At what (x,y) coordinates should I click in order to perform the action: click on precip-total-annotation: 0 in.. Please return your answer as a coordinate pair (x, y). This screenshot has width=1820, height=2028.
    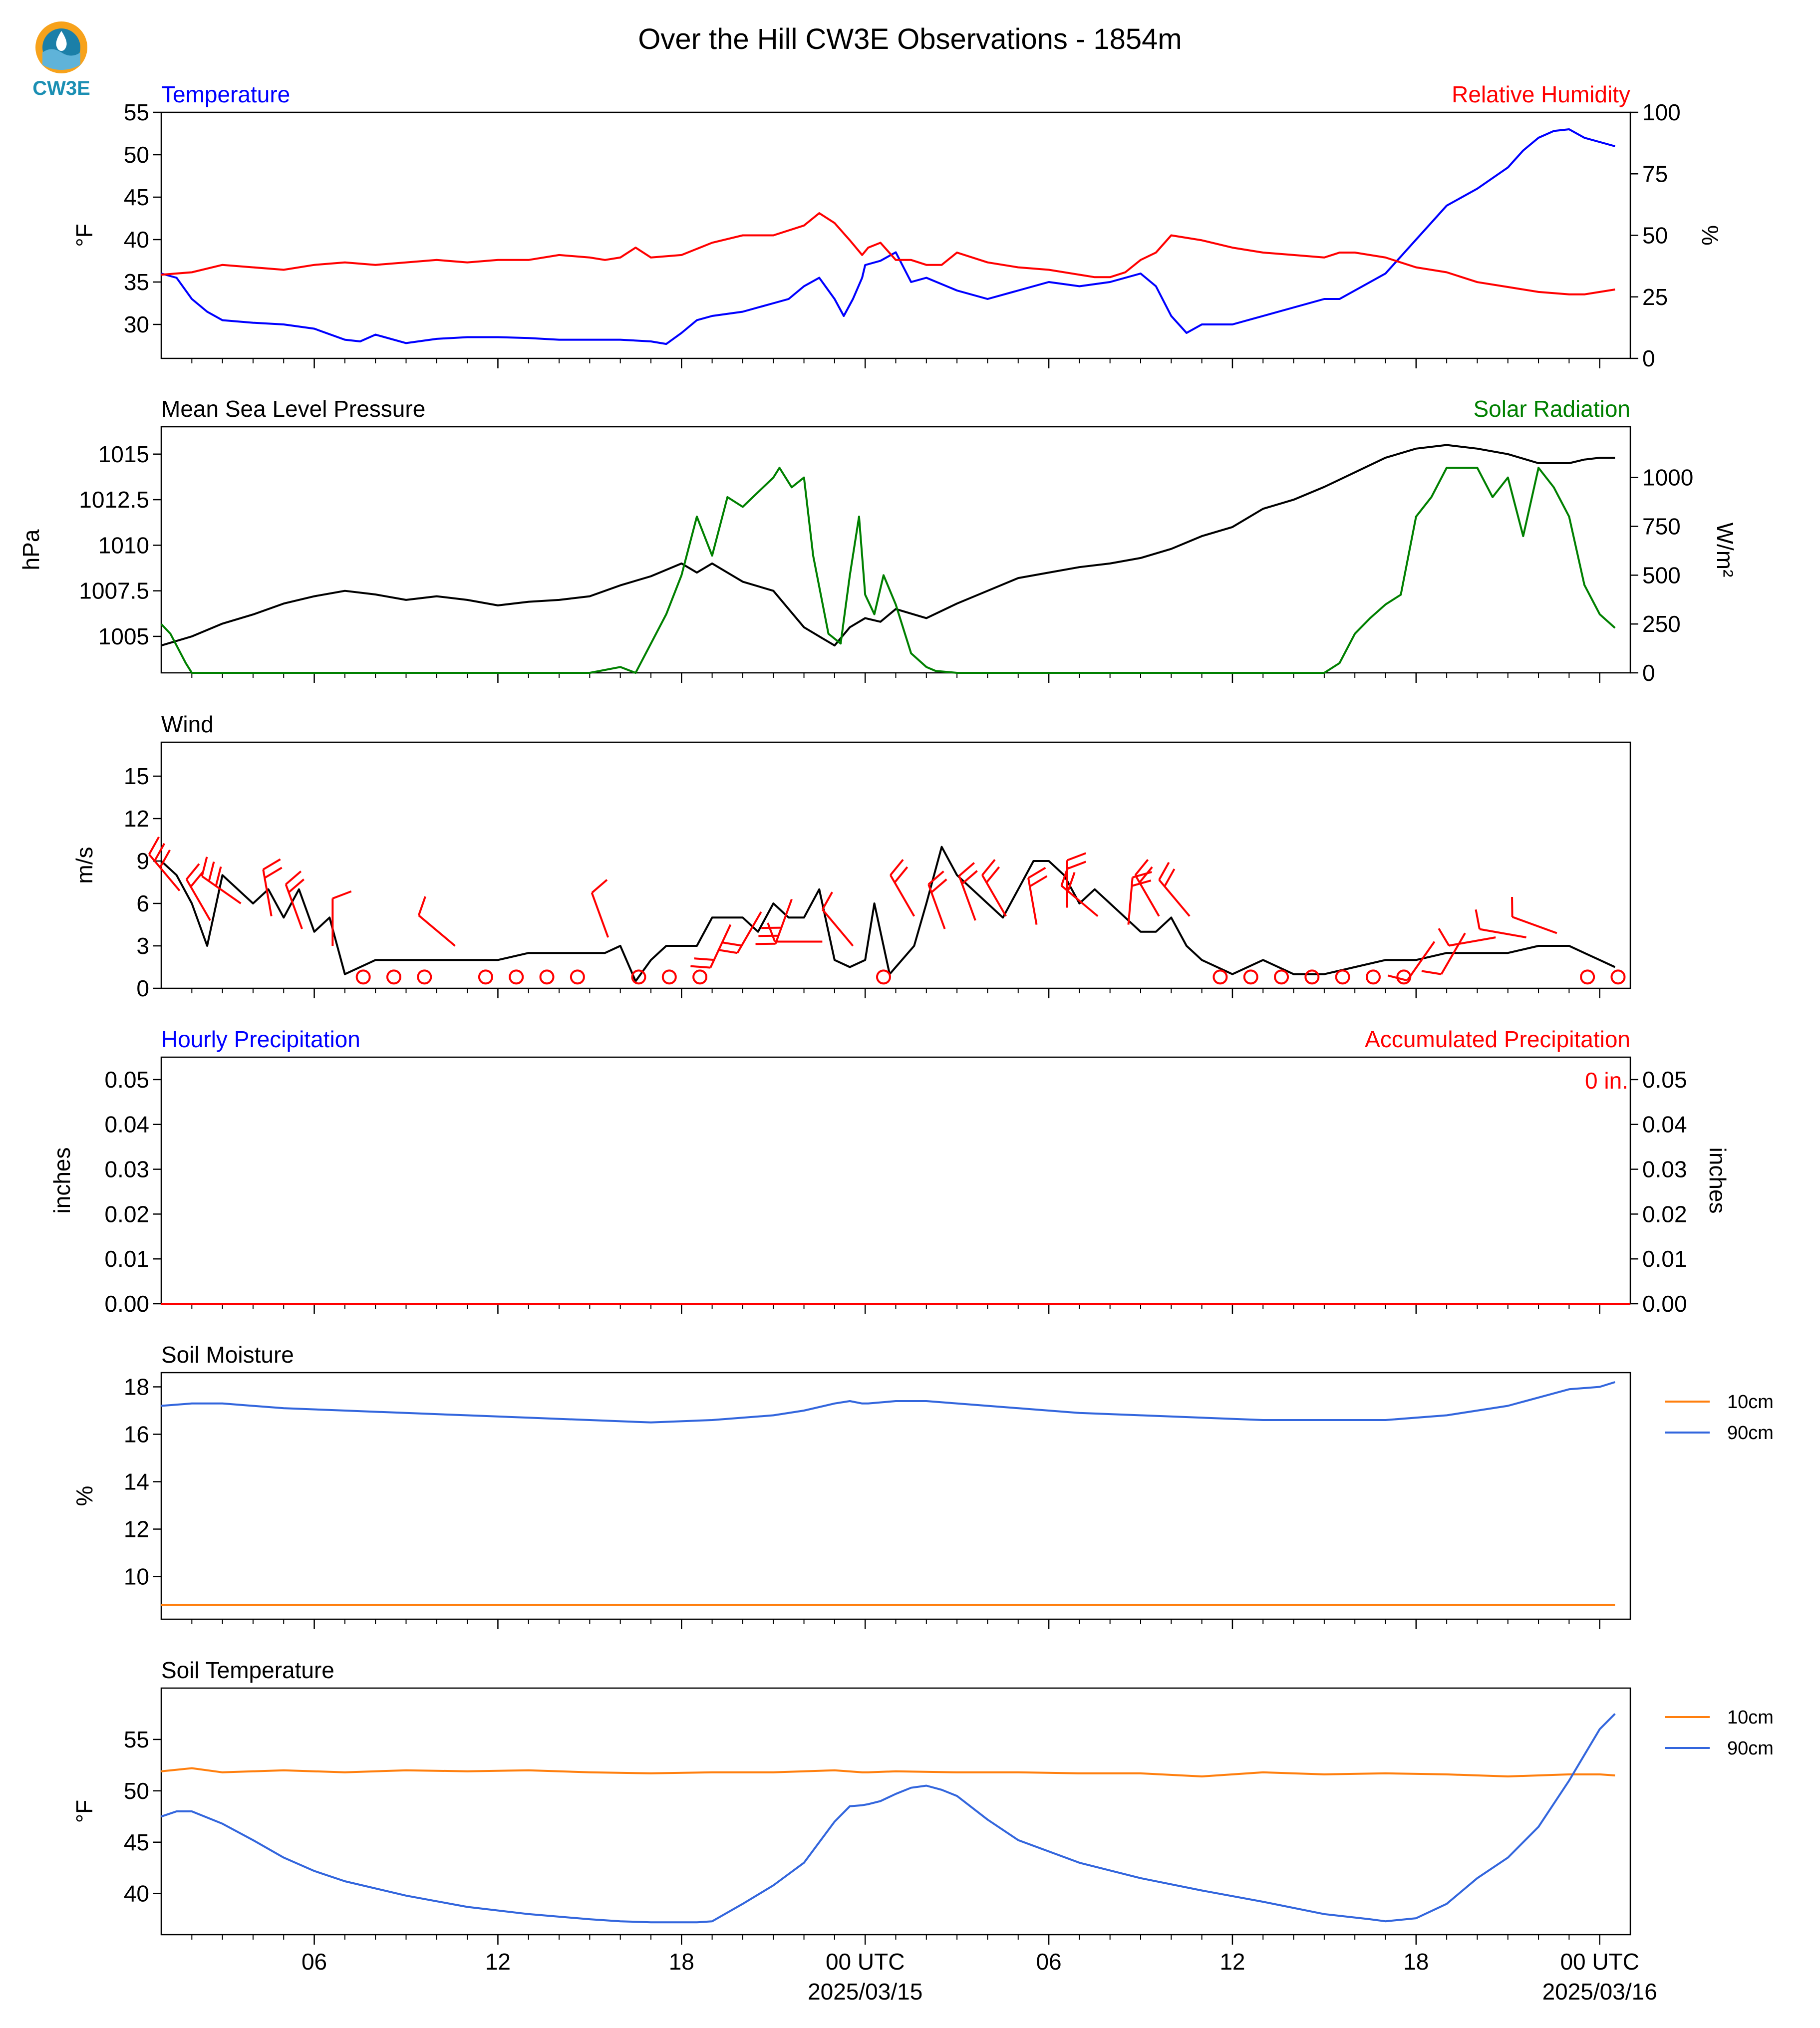
    Looking at the image, I should click on (1606, 1081).